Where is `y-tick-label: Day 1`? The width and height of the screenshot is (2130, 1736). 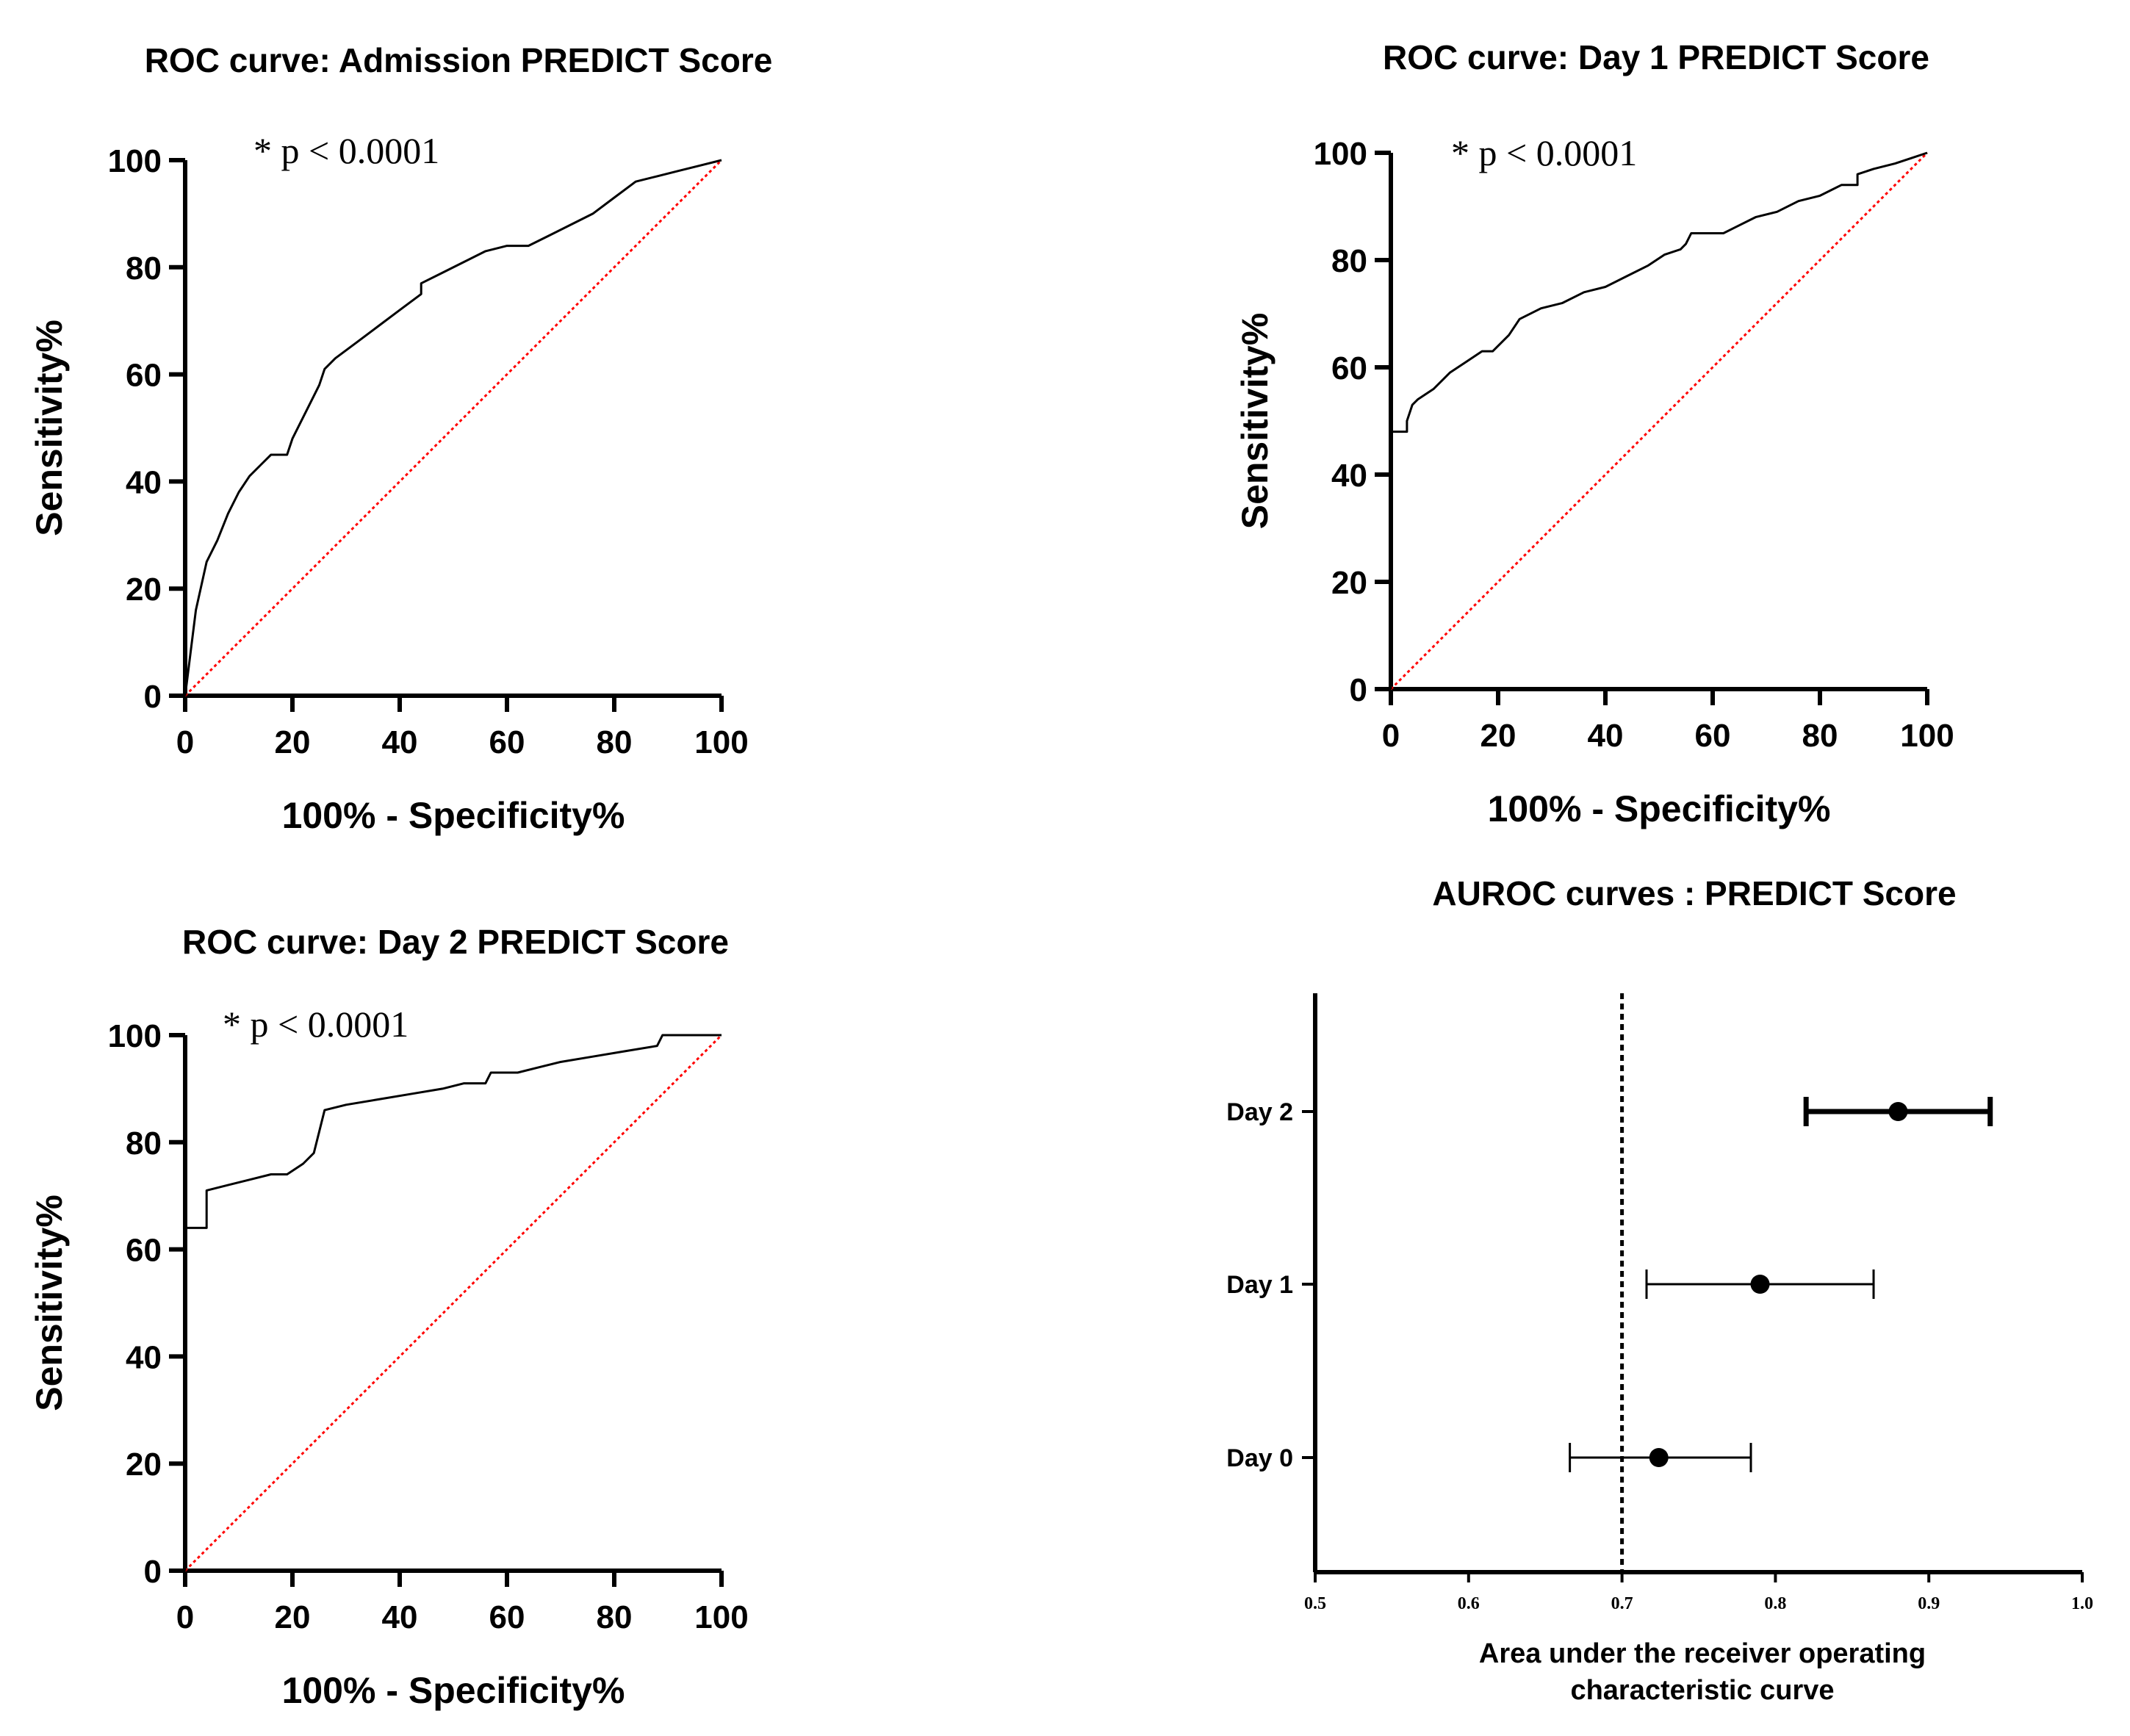 y-tick-label: Day 1 is located at coordinates (1259, 1285).